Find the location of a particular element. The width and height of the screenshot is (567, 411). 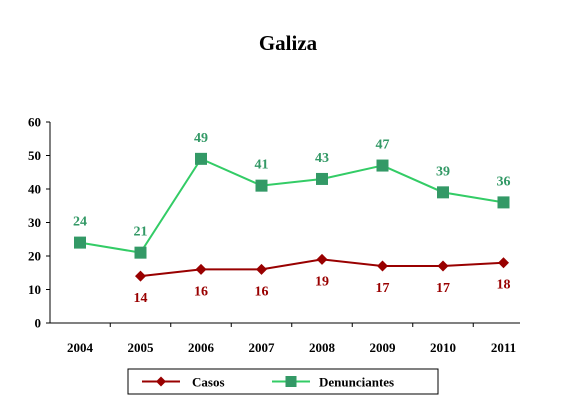

x-tick-label: 2005 is located at coordinates (141, 347).